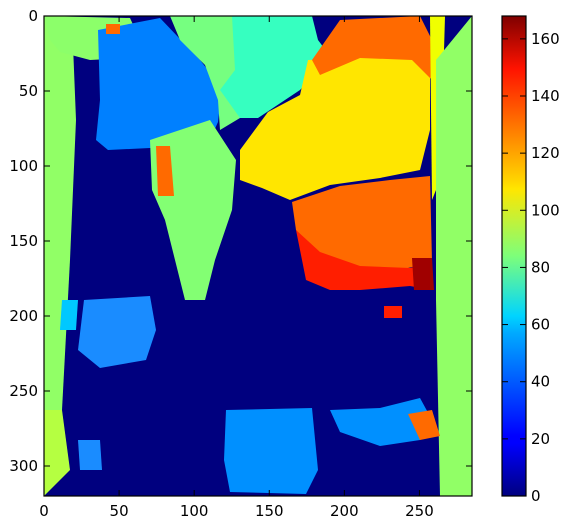 The height and width of the screenshot is (531, 570). I want to click on colorbar-tick-label: 40, so click(540, 382).